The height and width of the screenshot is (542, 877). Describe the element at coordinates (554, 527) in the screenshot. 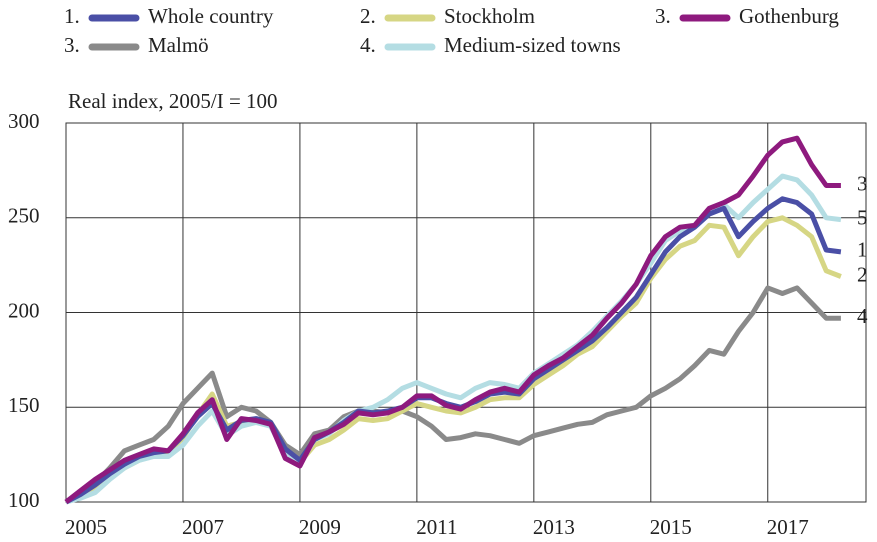

I see `x-tick-label: 2013` at that location.